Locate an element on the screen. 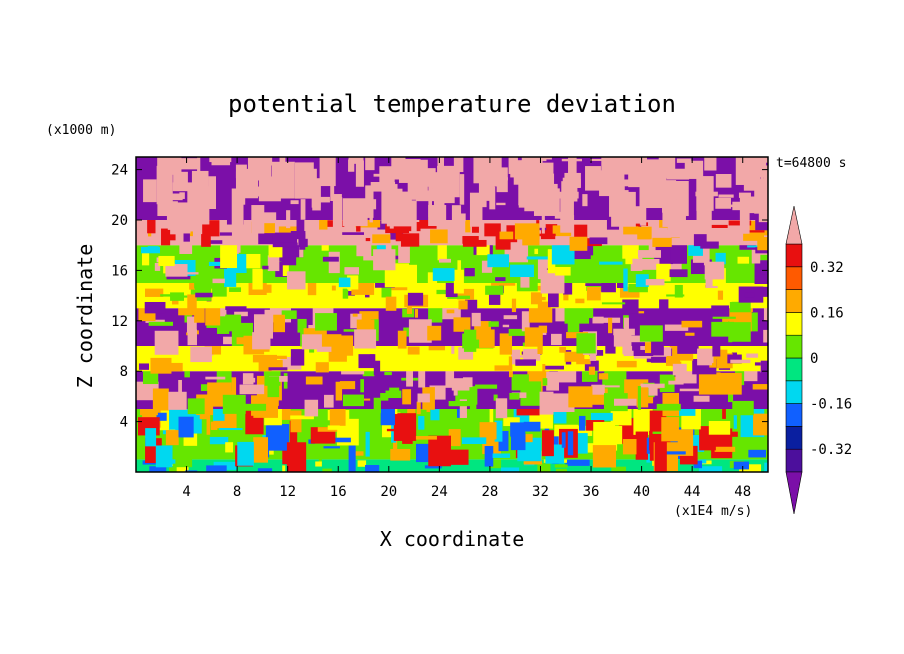 The height and width of the screenshot is (654, 904). y-tick-label: 20 is located at coordinates (119, 221).